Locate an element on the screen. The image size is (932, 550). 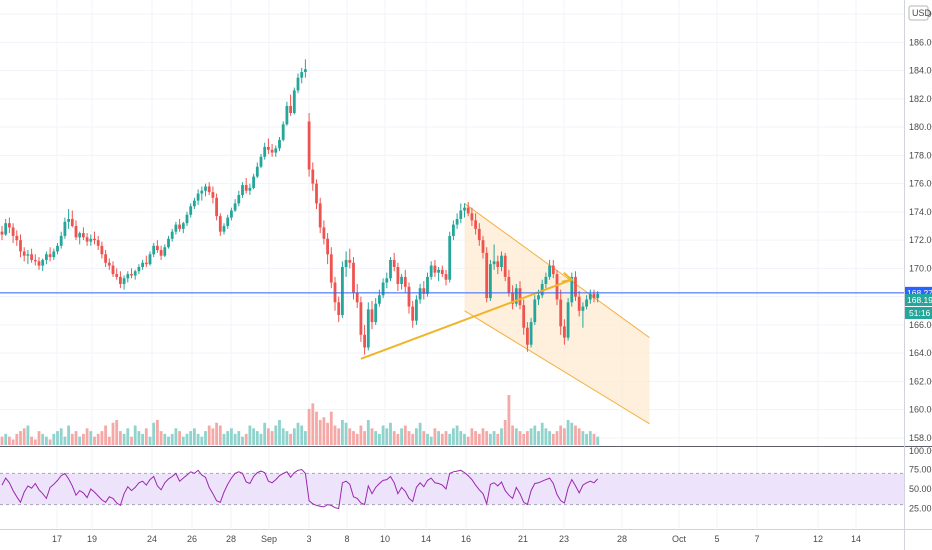
rsi-tick-label: 75.00 is located at coordinates (920, 470).